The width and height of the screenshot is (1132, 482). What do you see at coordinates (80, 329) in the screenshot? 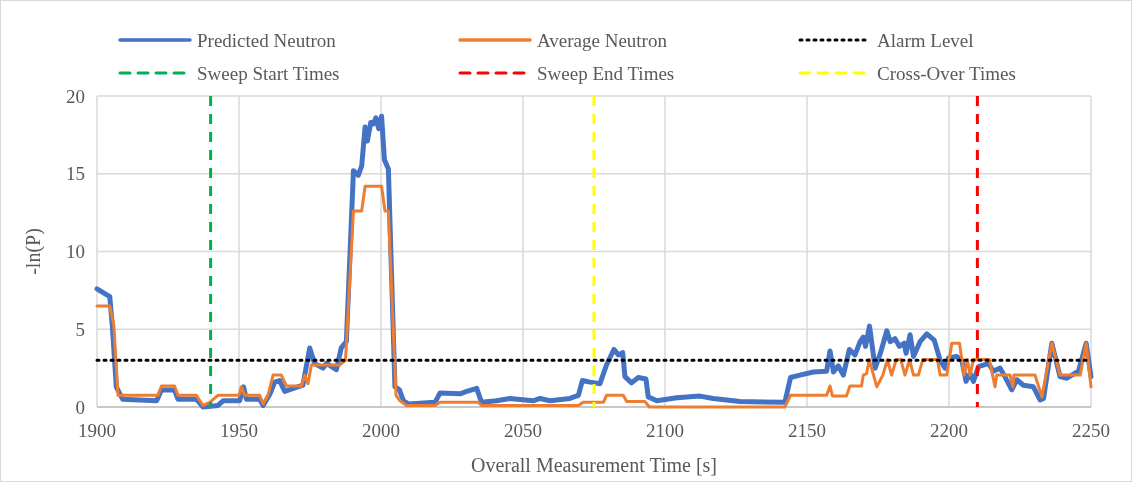
I see `y-tick-label: 5` at bounding box center [80, 329].